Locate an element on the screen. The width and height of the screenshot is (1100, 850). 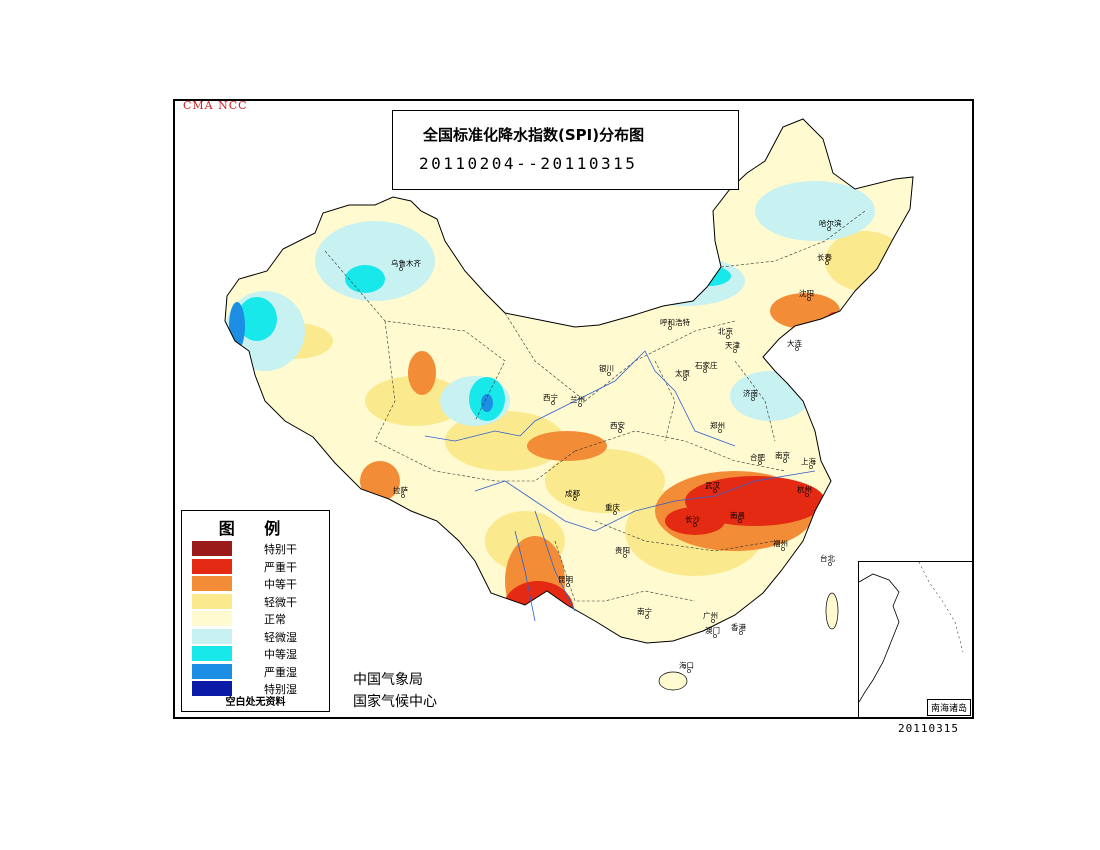
city-label: 哈尔滨 is located at coordinates (830, 223).